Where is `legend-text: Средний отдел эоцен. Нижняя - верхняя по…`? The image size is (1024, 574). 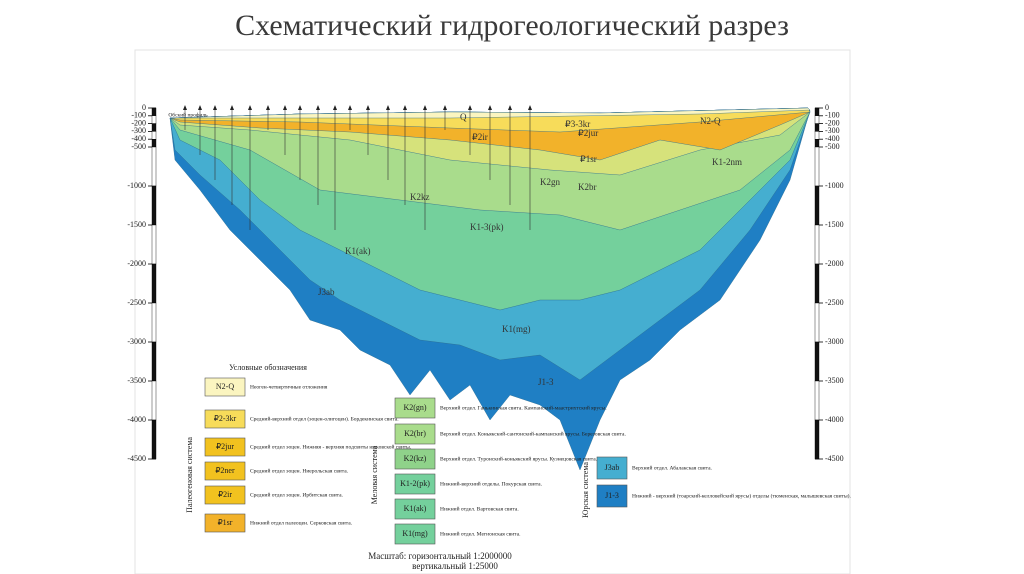
legend-text: Средний отдел эоцен. Нижняя - верхняя по… is located at coordinates (331, 446).